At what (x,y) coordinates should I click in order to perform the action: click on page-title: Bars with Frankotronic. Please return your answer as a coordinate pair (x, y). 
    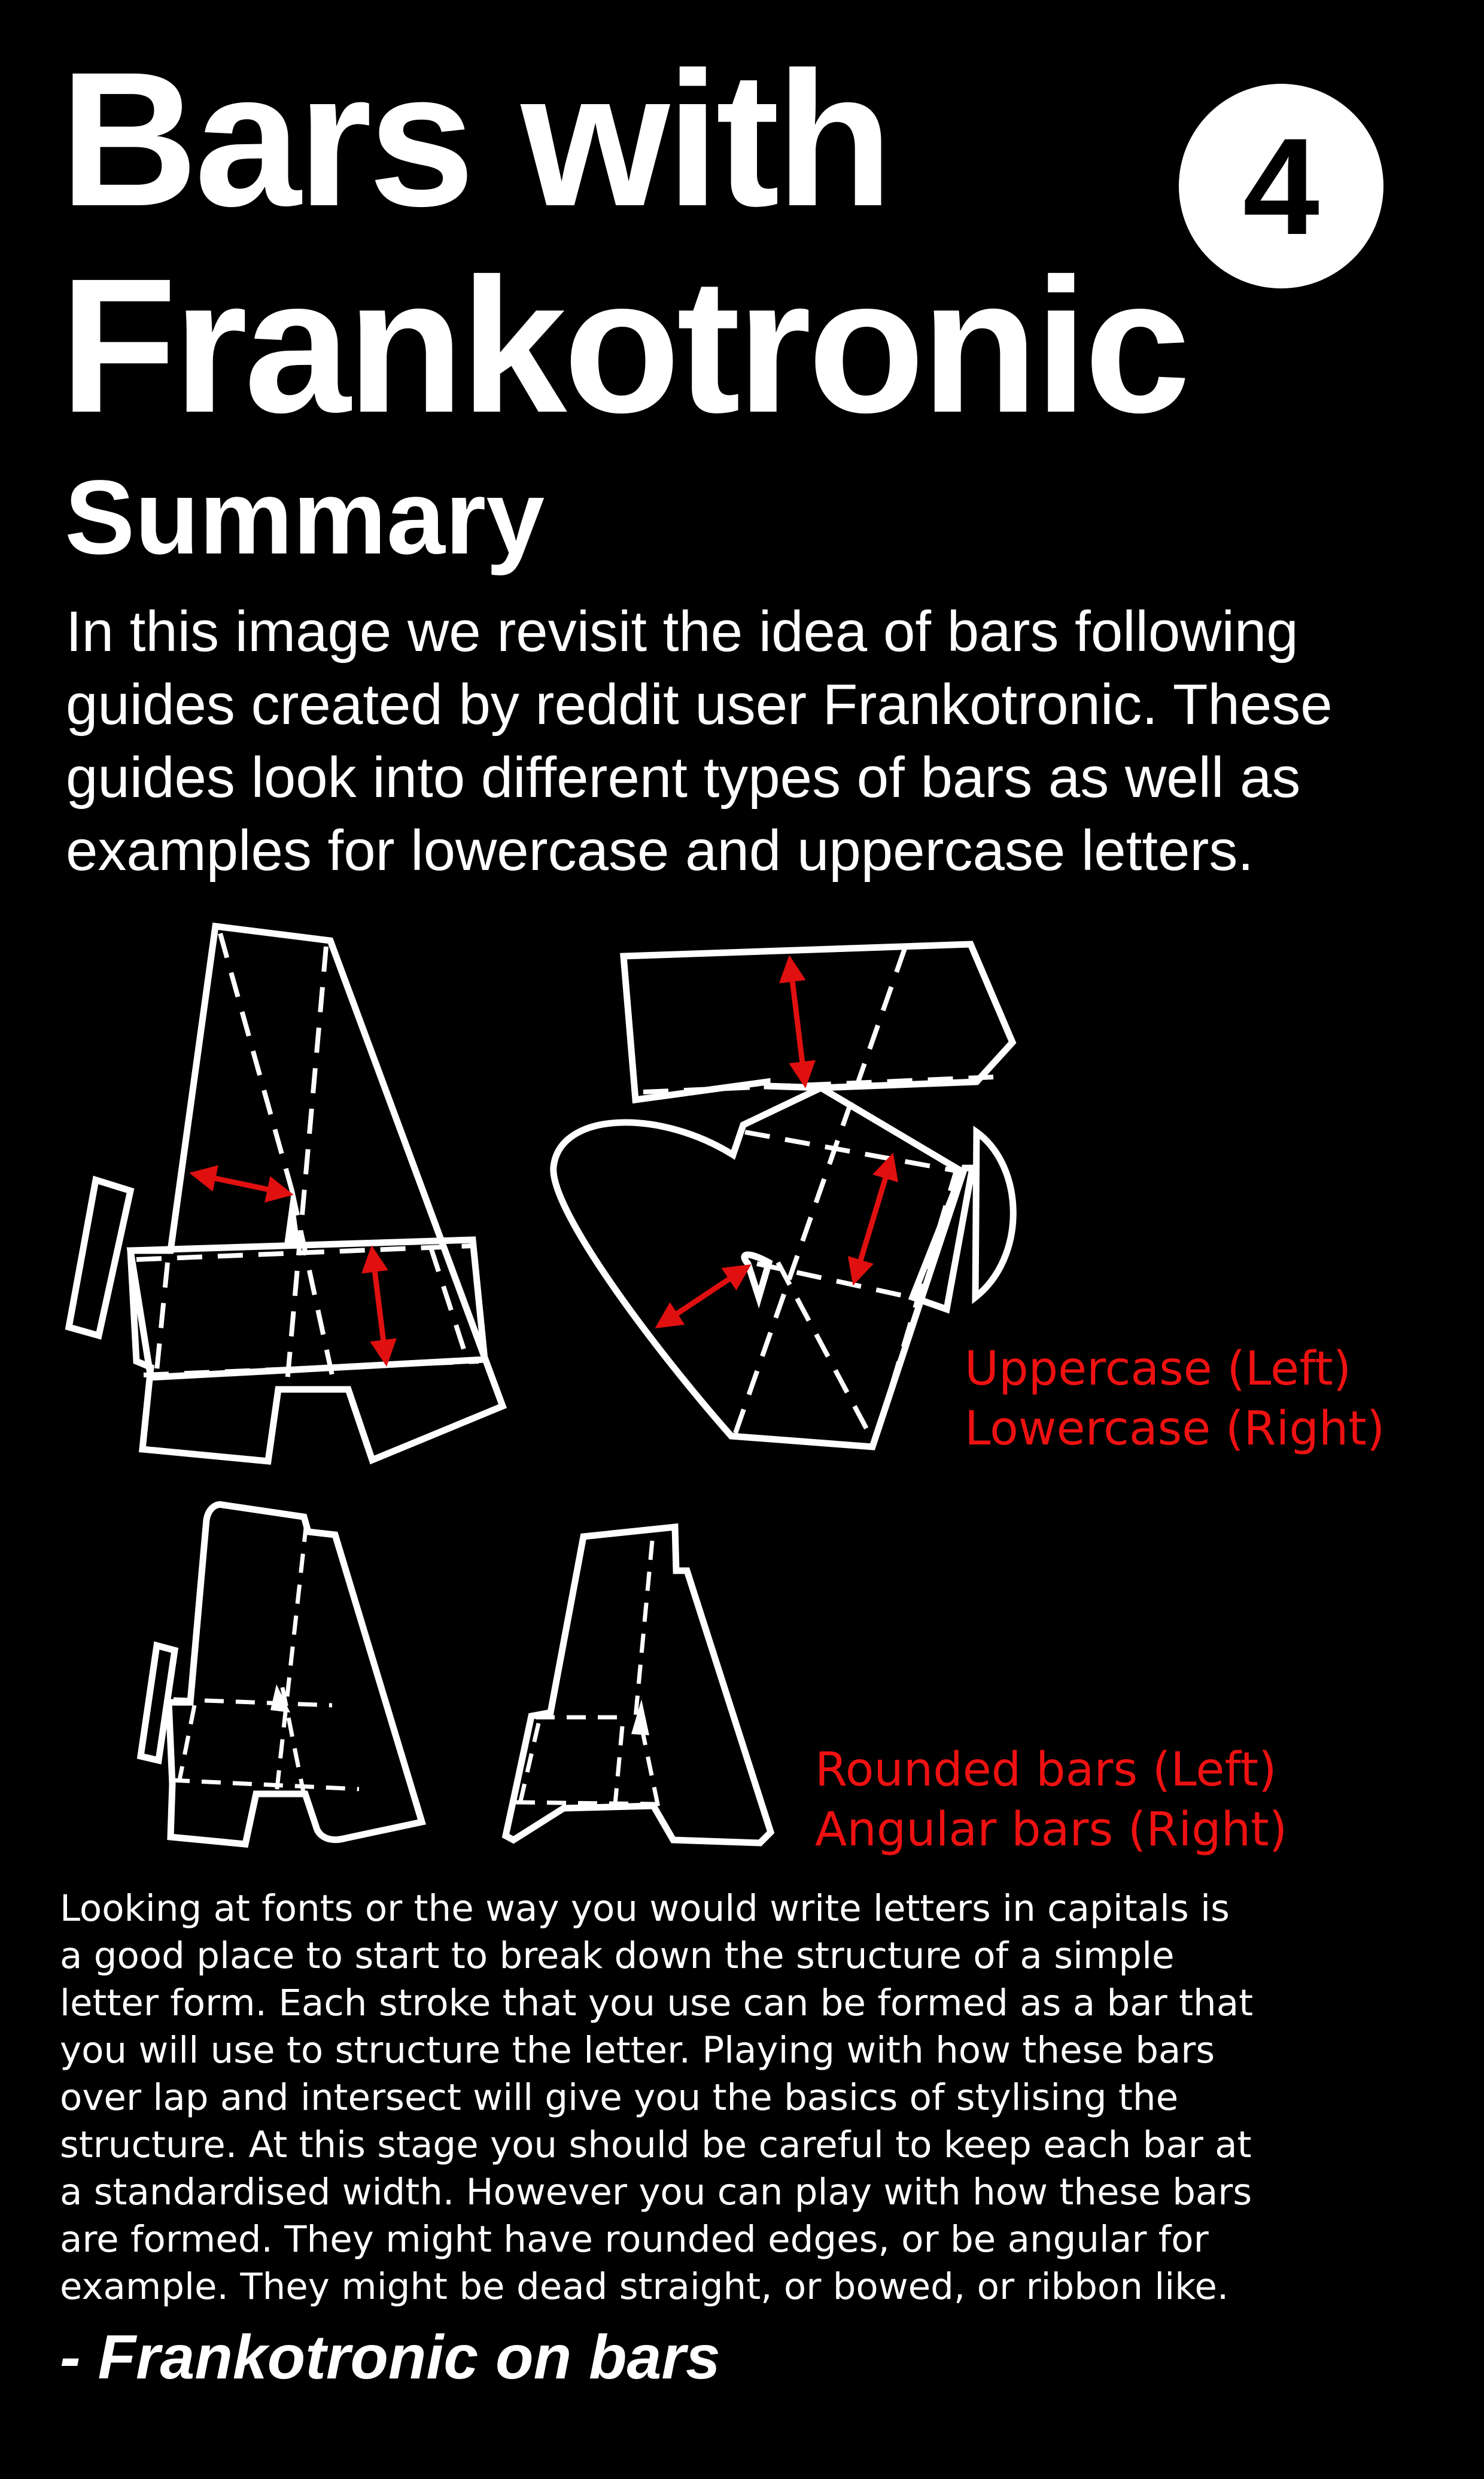
    Looking at the image, I should click on (628, 242).